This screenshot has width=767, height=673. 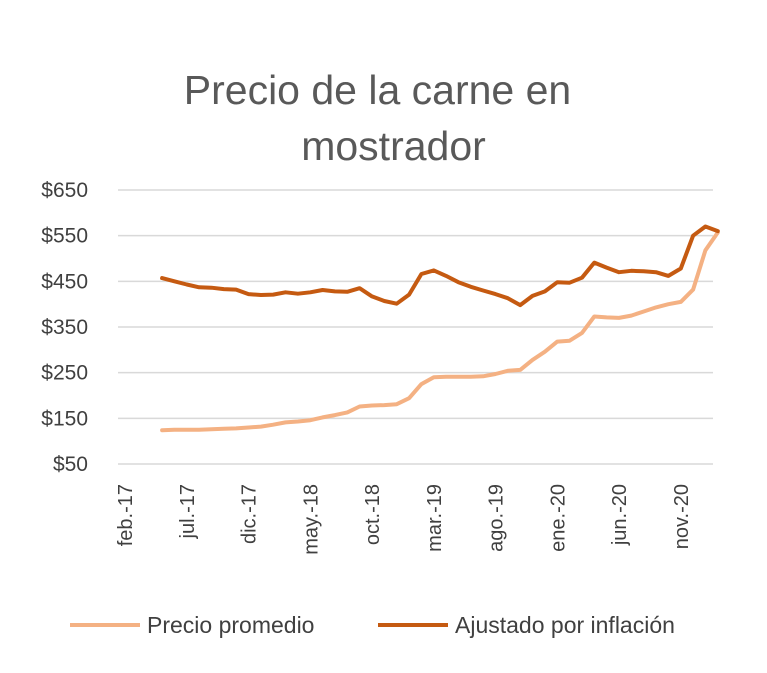 I want to click on legend-label: Ajustado por inflación, so click(x=565, y=625).